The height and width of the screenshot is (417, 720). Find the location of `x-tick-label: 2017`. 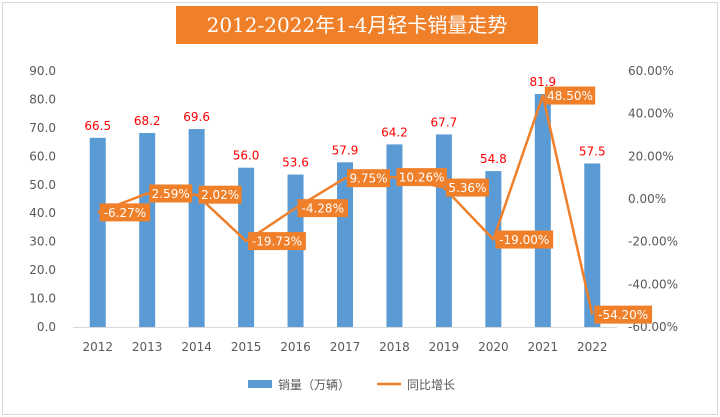

x-tick-label: 2017 is located at coordinates (345, 347).